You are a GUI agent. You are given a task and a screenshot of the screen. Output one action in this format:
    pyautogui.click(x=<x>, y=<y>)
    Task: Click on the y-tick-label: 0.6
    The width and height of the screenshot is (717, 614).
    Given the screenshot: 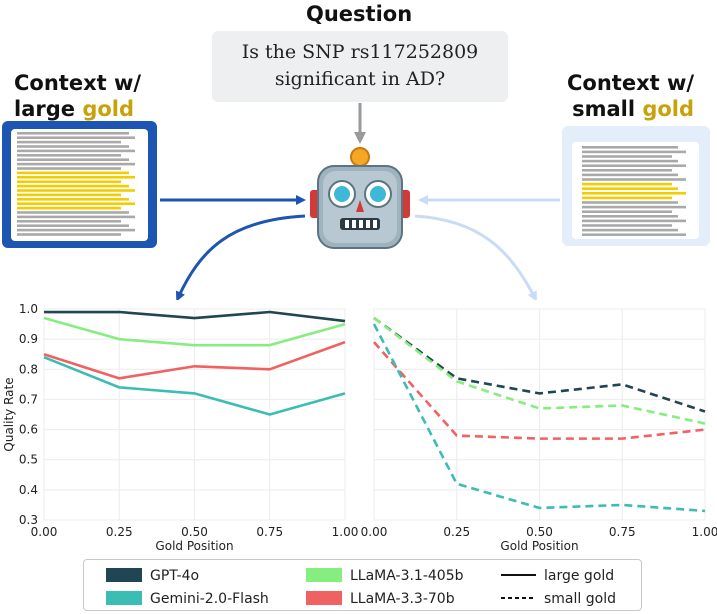 What is the action you would take?
    pyautogui.click(x=28, y=430)
    